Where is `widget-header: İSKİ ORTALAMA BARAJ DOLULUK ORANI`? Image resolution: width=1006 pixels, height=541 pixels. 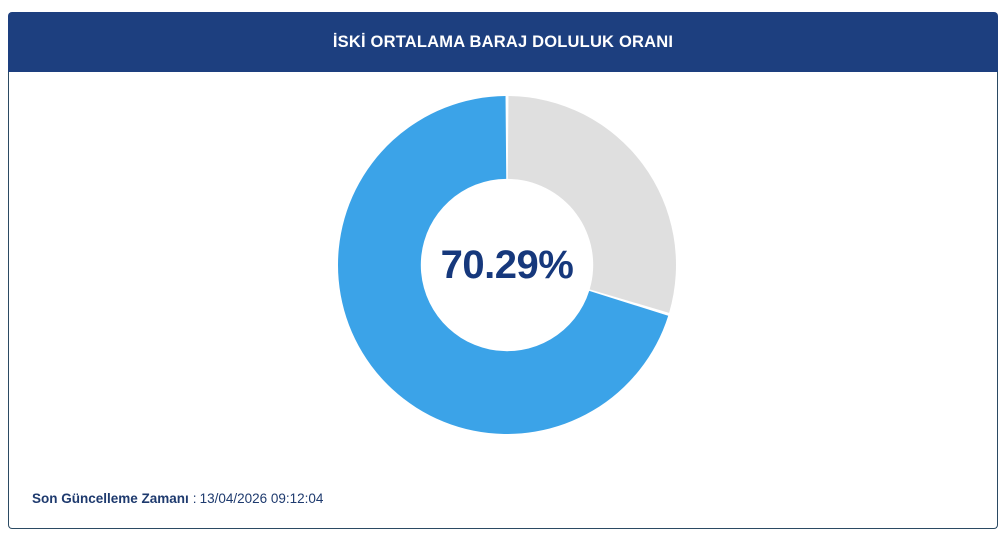 widget-header: İSKİ ORTALAMA BARAJ DOLULUK ORANI is located at coordinates (503, 42).